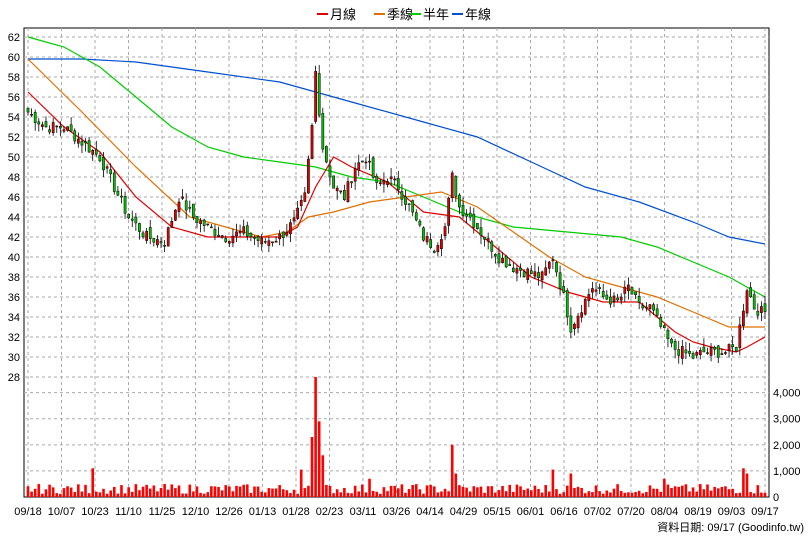  I want to click on volume-tick-label: 0, so click(776, 498).